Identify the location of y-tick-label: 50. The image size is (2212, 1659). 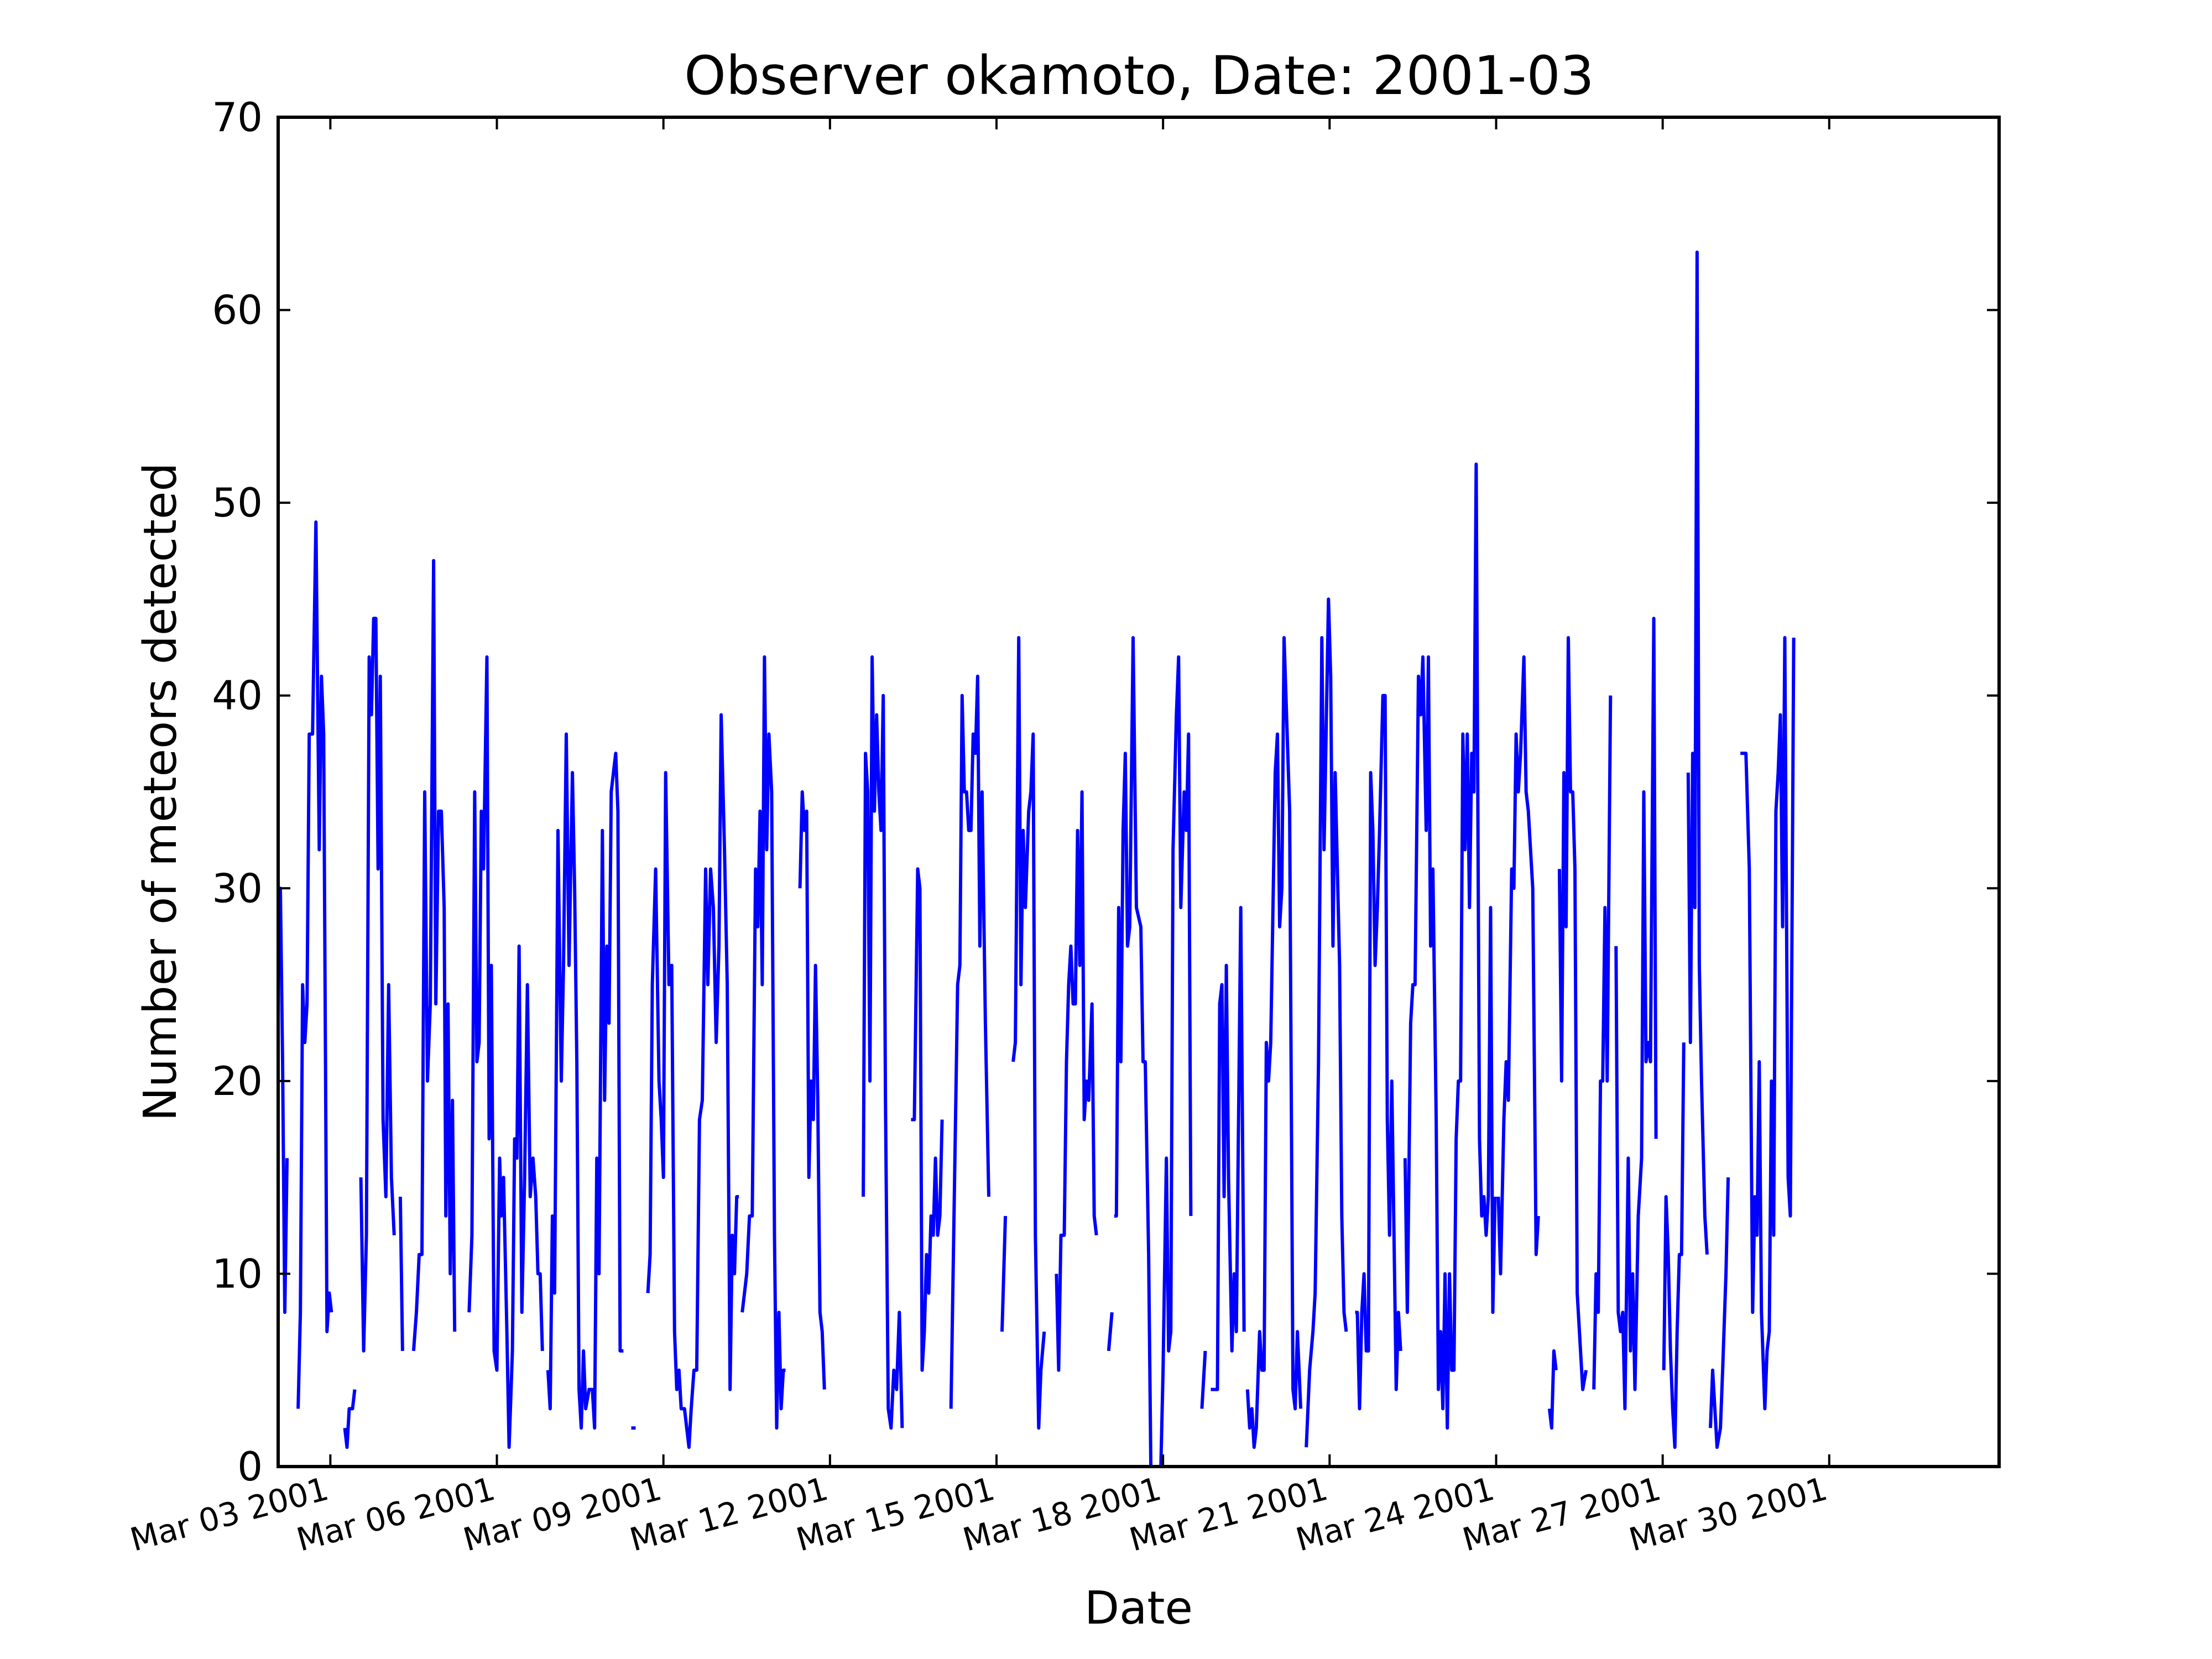
(237, 503).